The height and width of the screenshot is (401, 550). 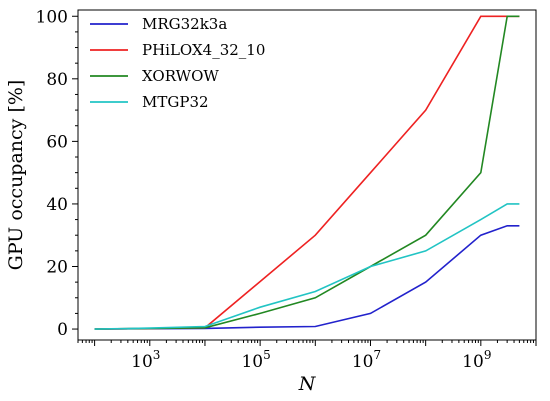 I want to click on y-axis-label: GPU occupancy [%], so click(x=16, y=175).